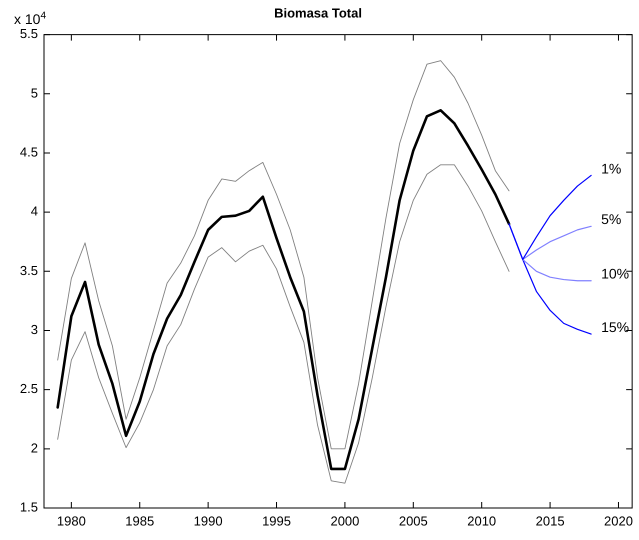 This screenshot has height=540, width=639. Describe the element at coordinates (34, 92) in the screenshot. I see `y-tick-label: 5` at that location.